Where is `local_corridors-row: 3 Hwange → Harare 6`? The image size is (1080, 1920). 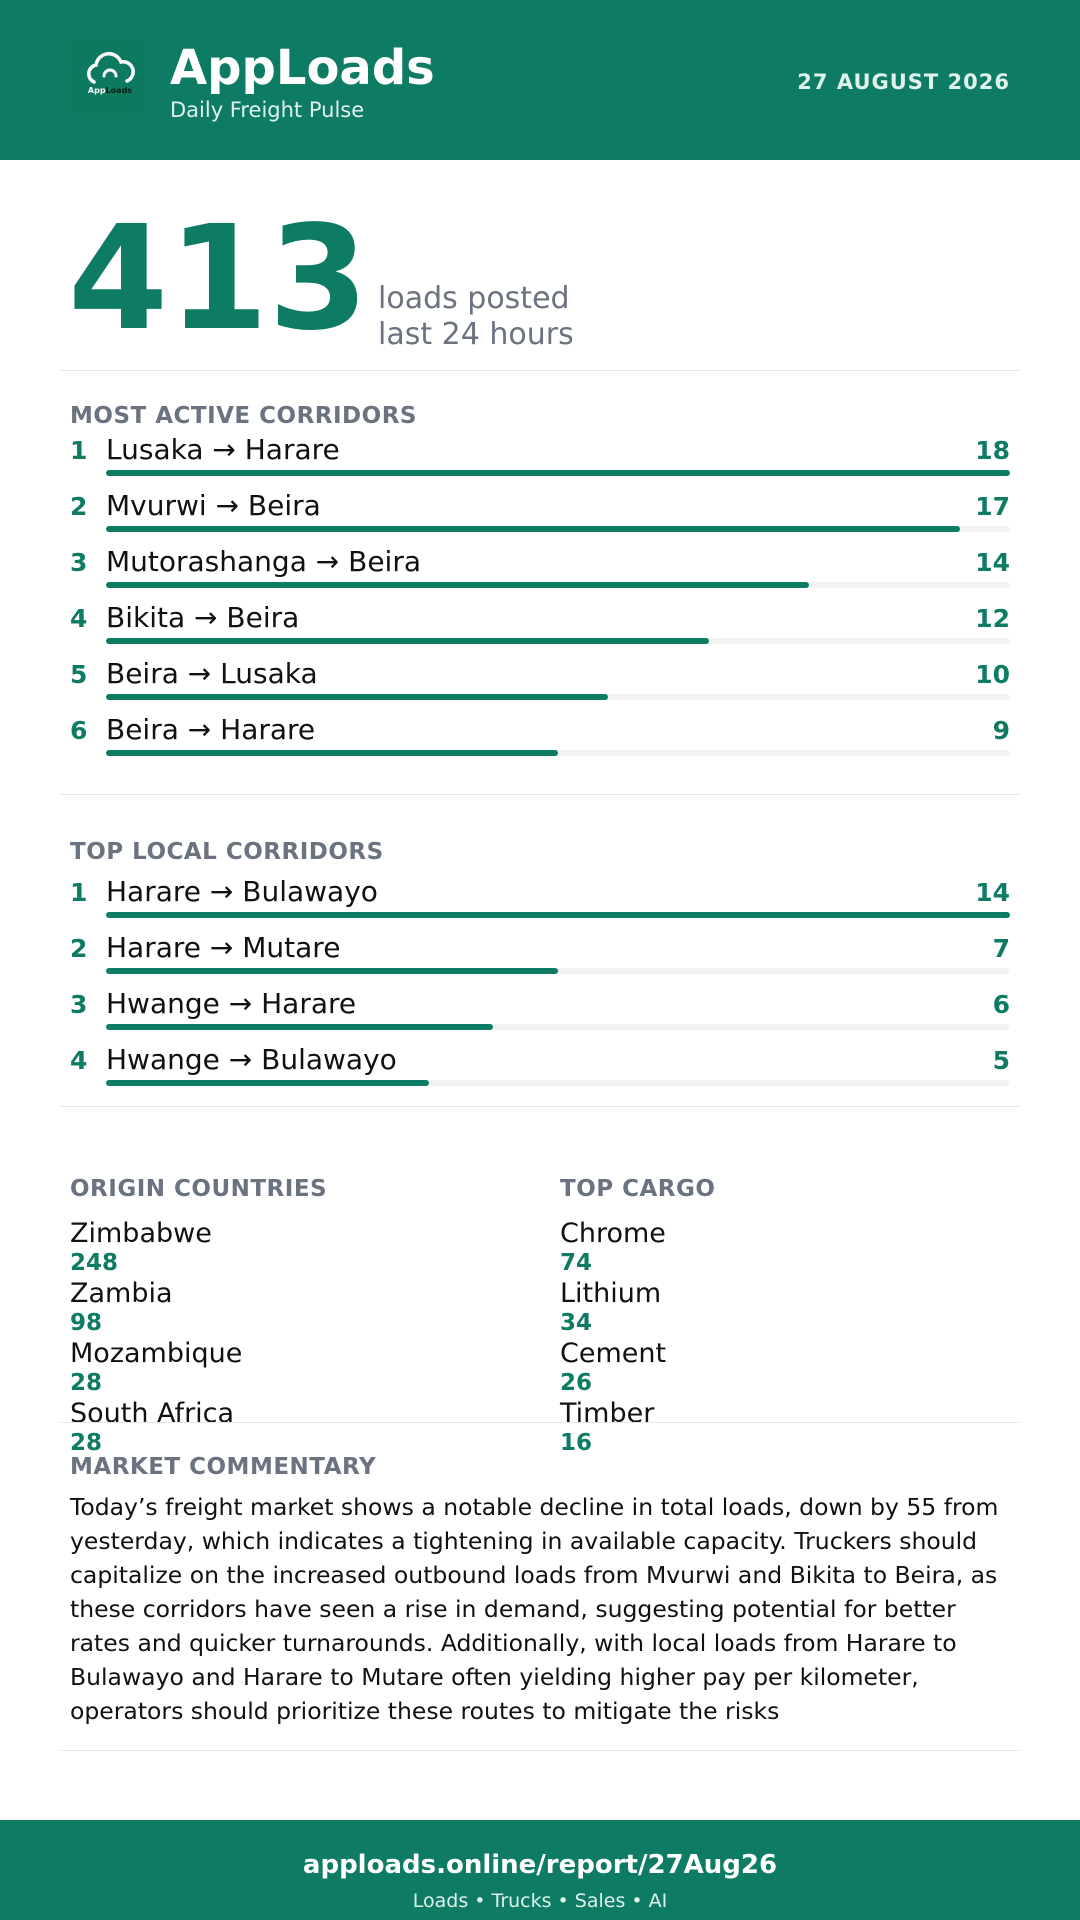
local_corridors-row: 3 Hwange → Harare 6 is located at coordinates (540, 1017).